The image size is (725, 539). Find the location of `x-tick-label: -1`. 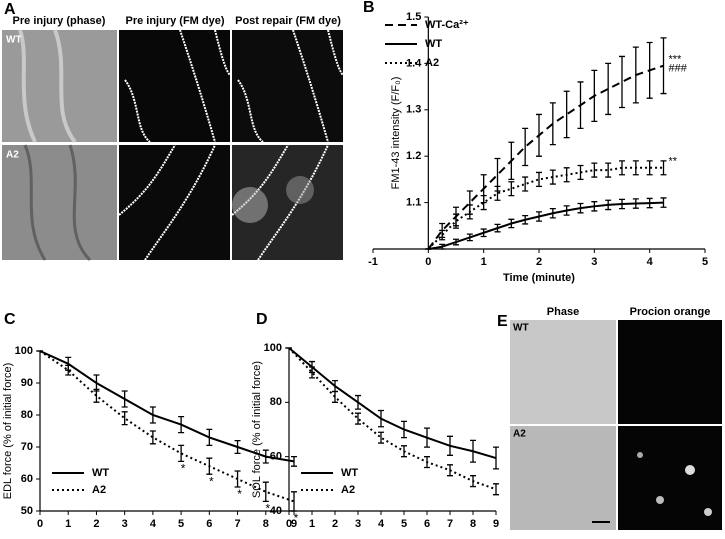

x-tick-label: -1 is located at coordinates (373, 262).